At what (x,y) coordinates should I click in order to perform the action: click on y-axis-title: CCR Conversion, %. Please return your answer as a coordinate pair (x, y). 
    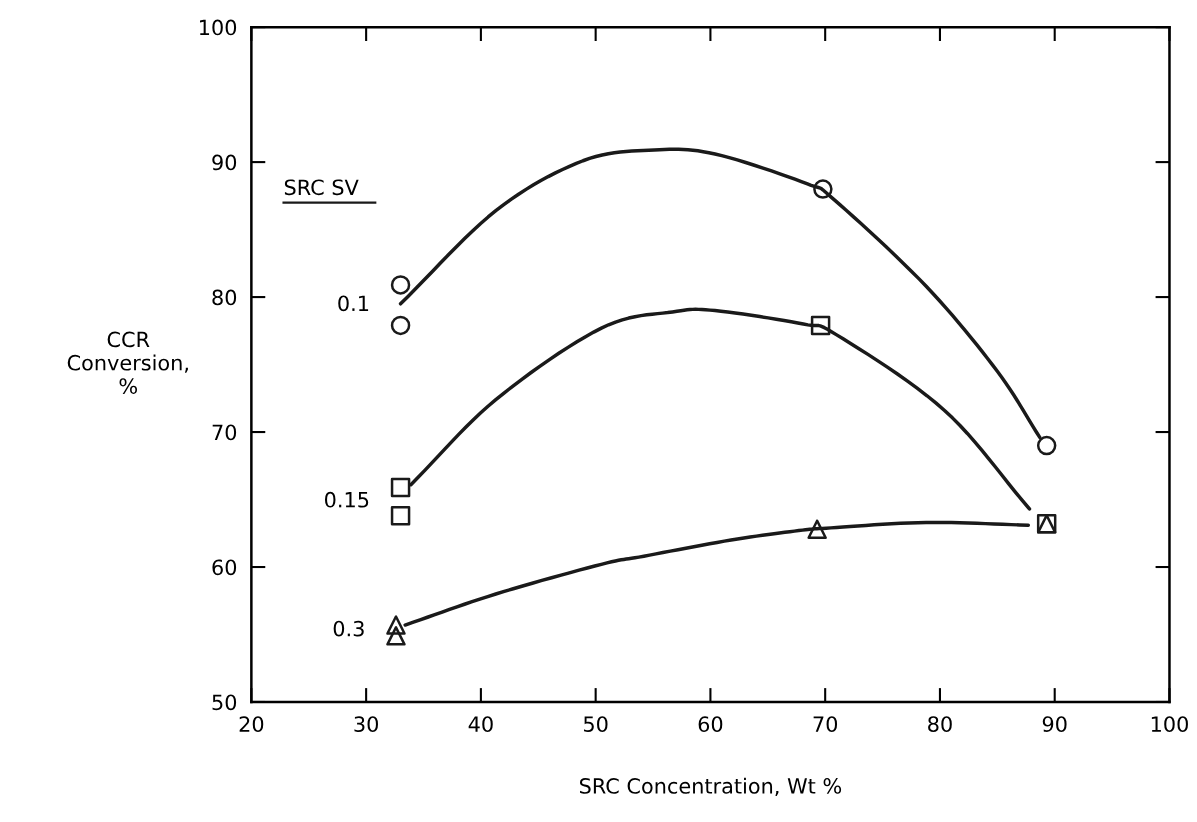
    Looking at the image, I should click on (127, 362).